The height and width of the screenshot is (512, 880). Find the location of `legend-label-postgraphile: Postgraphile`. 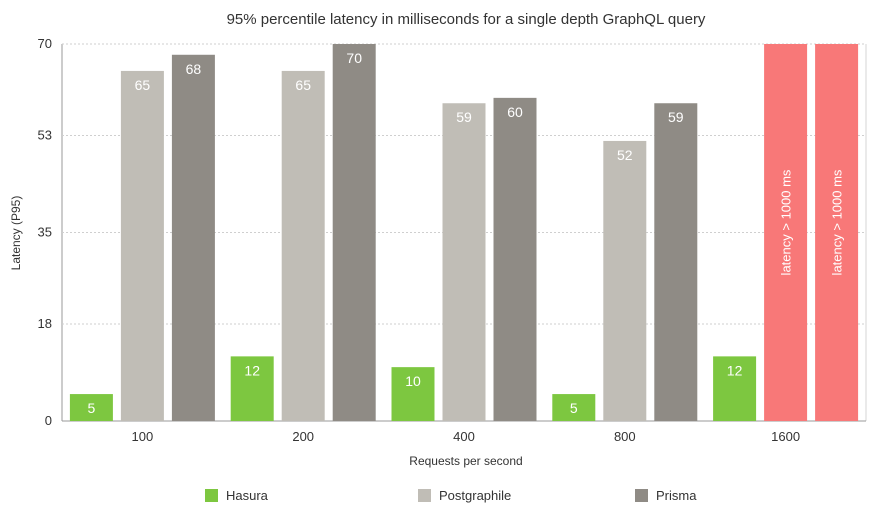

legend-label-postgraphile: Postgraphile is located at coordinates (475, 495).